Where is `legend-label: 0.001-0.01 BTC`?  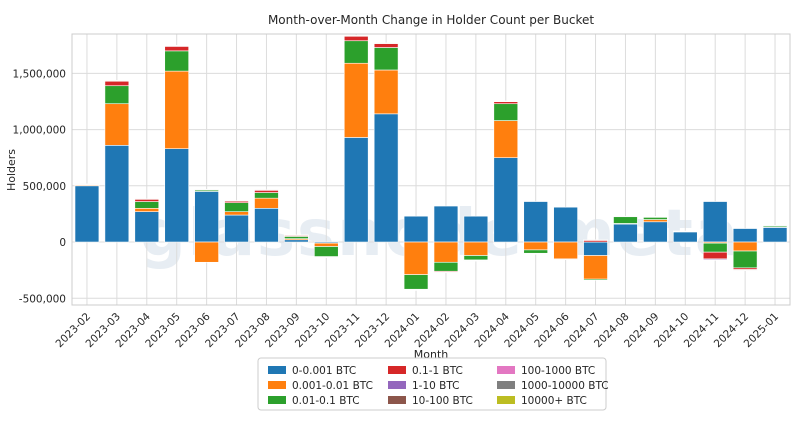
legend-label: 0.001-0.01 BTC is located at coordinates (332, 386).